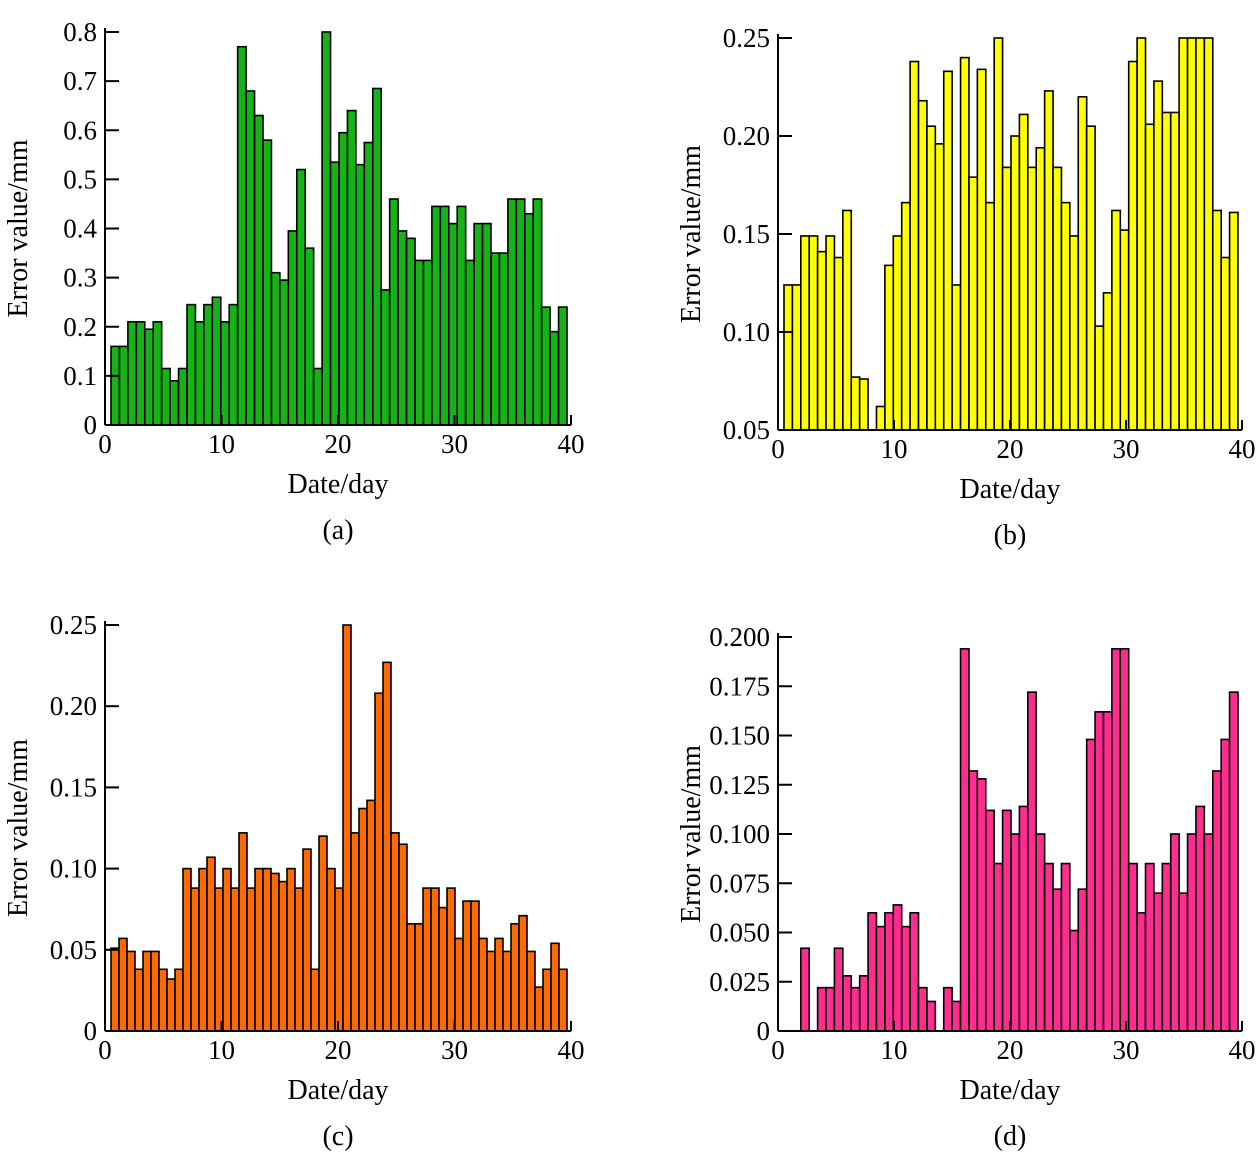 The width and height of the screenshot is (1259, 1152). What do you see at coordinates (80, 32) in the screenshot?
I see `y-tick-label: 0.8` at bounding box center [80, 32].